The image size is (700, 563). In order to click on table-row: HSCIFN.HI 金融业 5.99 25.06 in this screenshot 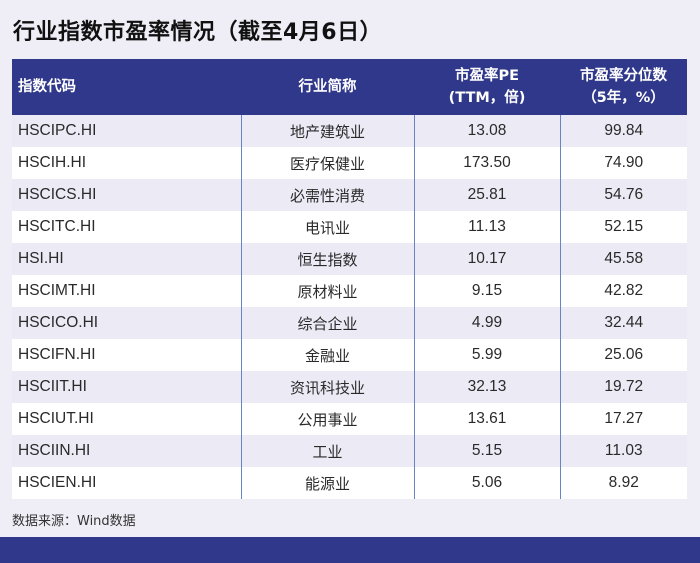, I will do `click(349, 355)`.